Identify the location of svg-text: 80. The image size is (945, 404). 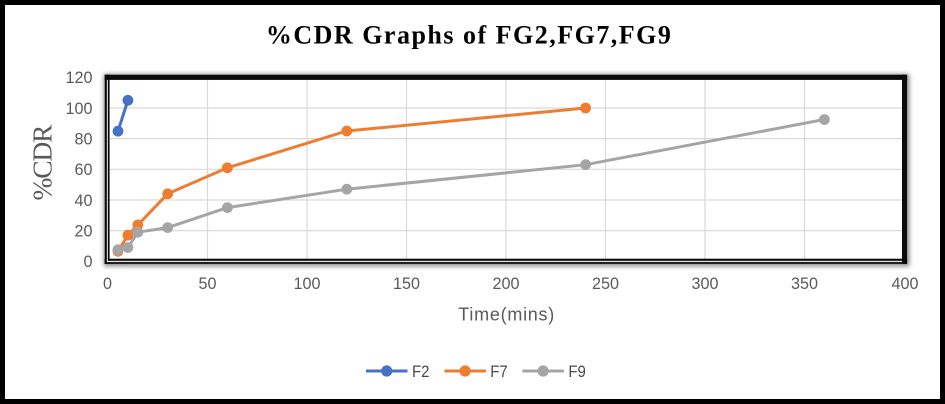
(84, 139).